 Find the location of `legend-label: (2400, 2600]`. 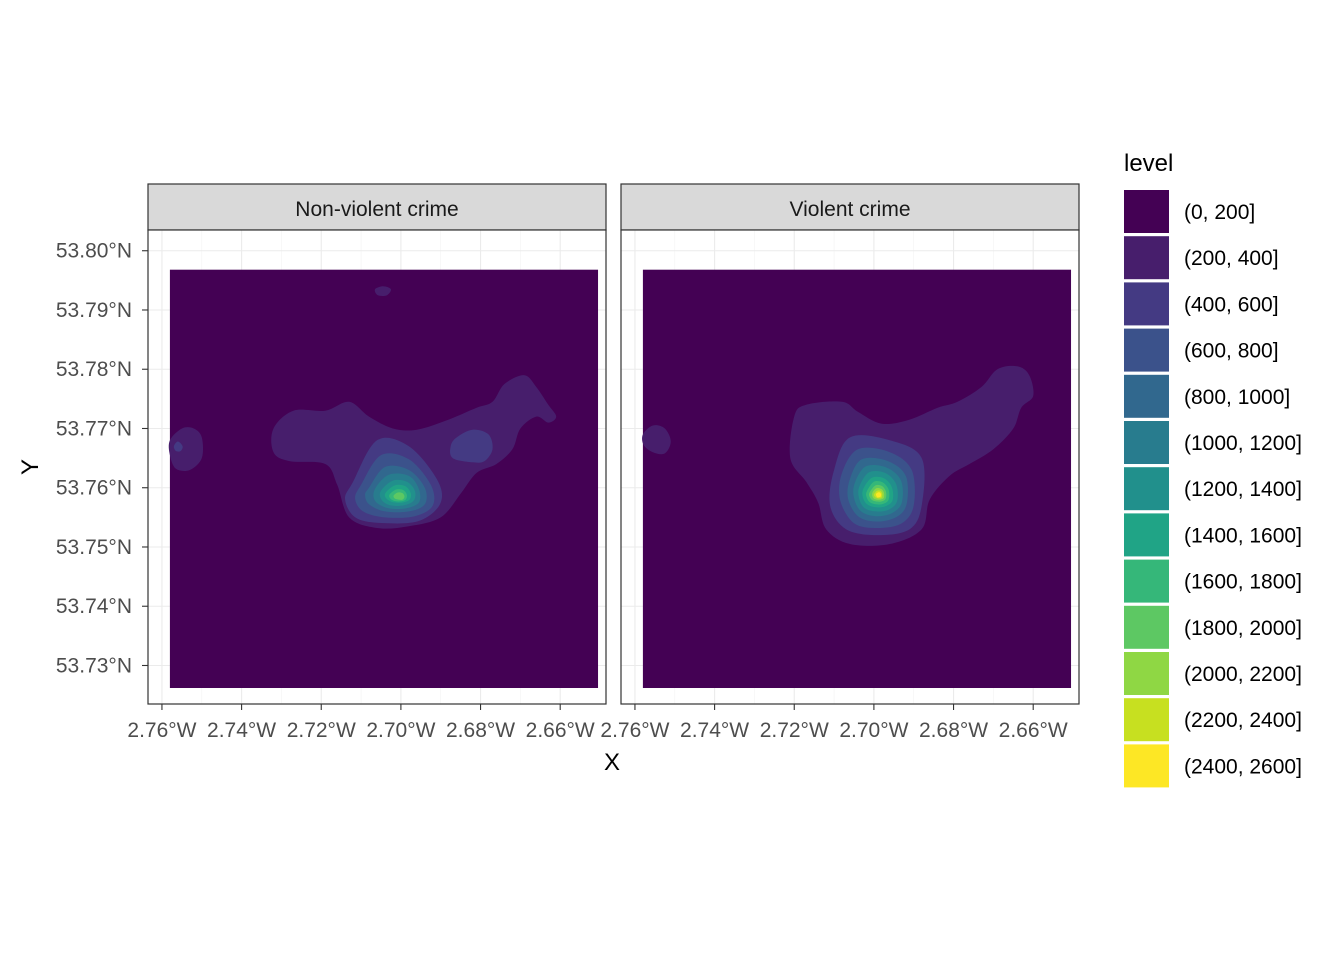

legend-label: (2400, 2600] is located at coordinates (1243, 766).